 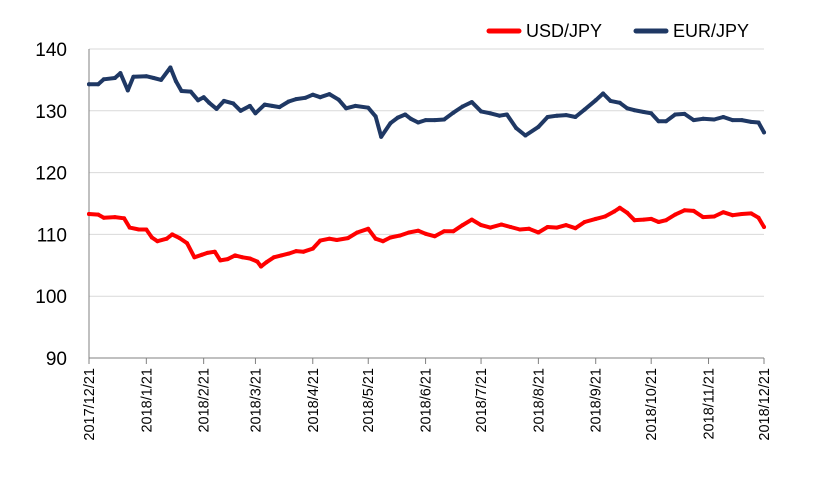 I want to click on x-tick-label-2: 2018/2/21, so click(x=205, y=400).